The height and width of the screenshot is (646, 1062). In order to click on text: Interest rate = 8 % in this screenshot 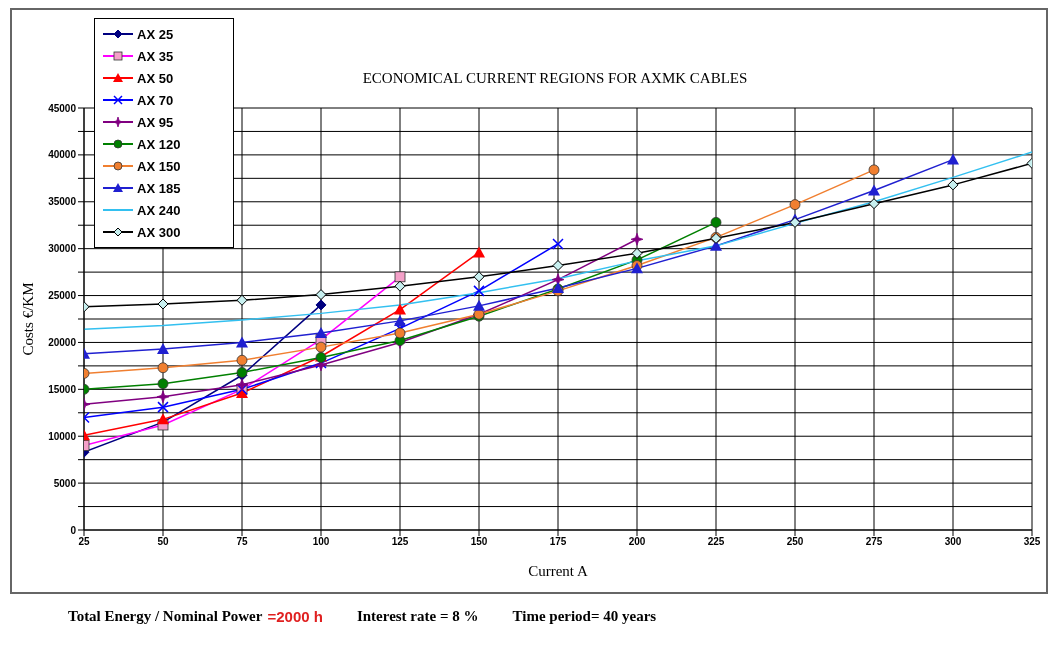, I will do `click(417, 616)`.